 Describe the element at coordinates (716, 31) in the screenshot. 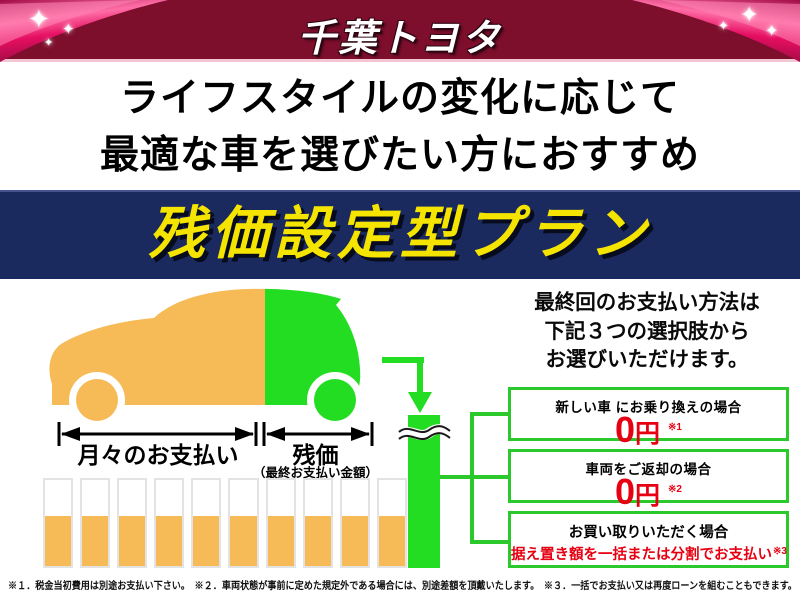

I see `ribbon-right-decoration` at that location.